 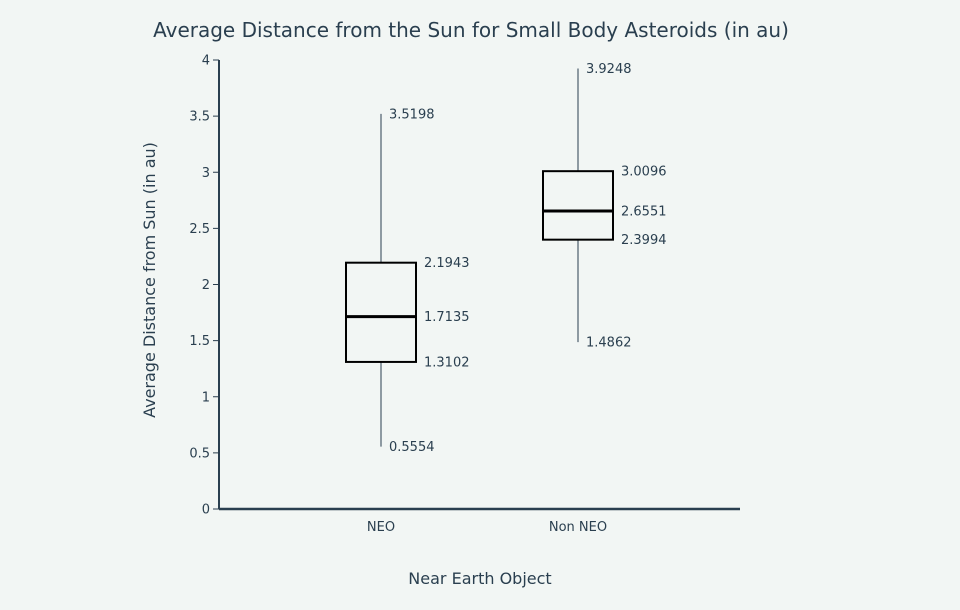 What do you see at coordinates (149, 280) in the screenshot?
I see `y-axis-label: Average Distance from Sun (in au)` at bounding box center [149, 280].